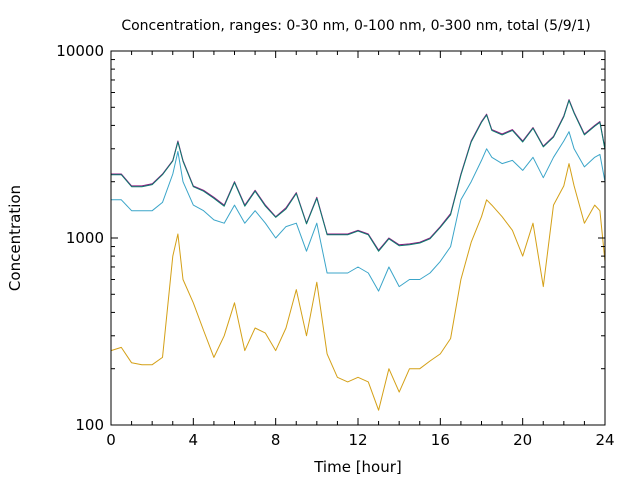 The height and width of the screenshot is (480, 640). I want to click on x-tick-label-4: 16, so click(440, 440).